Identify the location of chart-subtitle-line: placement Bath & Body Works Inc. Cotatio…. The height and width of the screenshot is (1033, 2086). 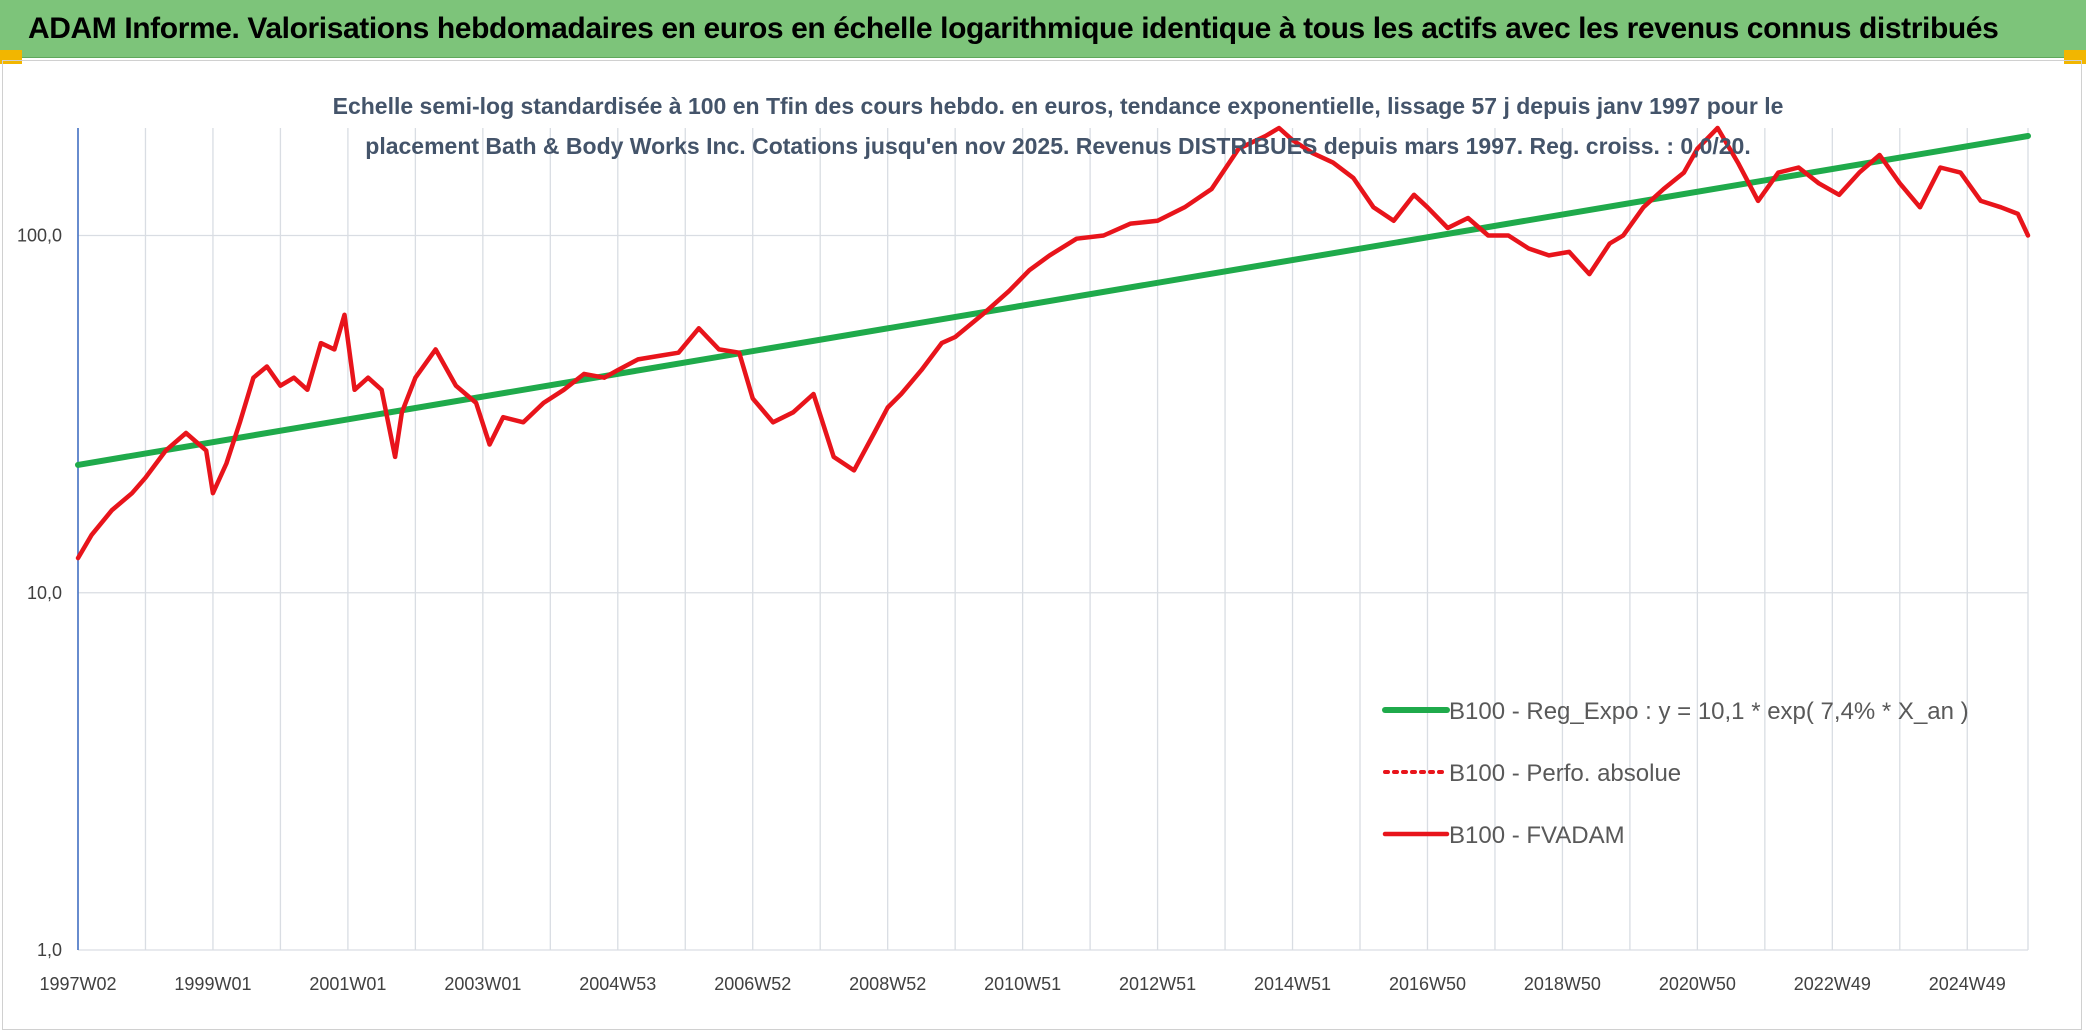
(1057, 146).